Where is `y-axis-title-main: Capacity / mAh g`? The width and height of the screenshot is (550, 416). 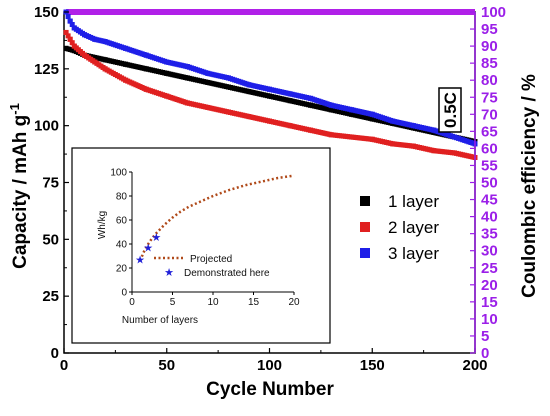
y-axis-title-main: Capacity / mAh g is located at coordinates (20, 192).